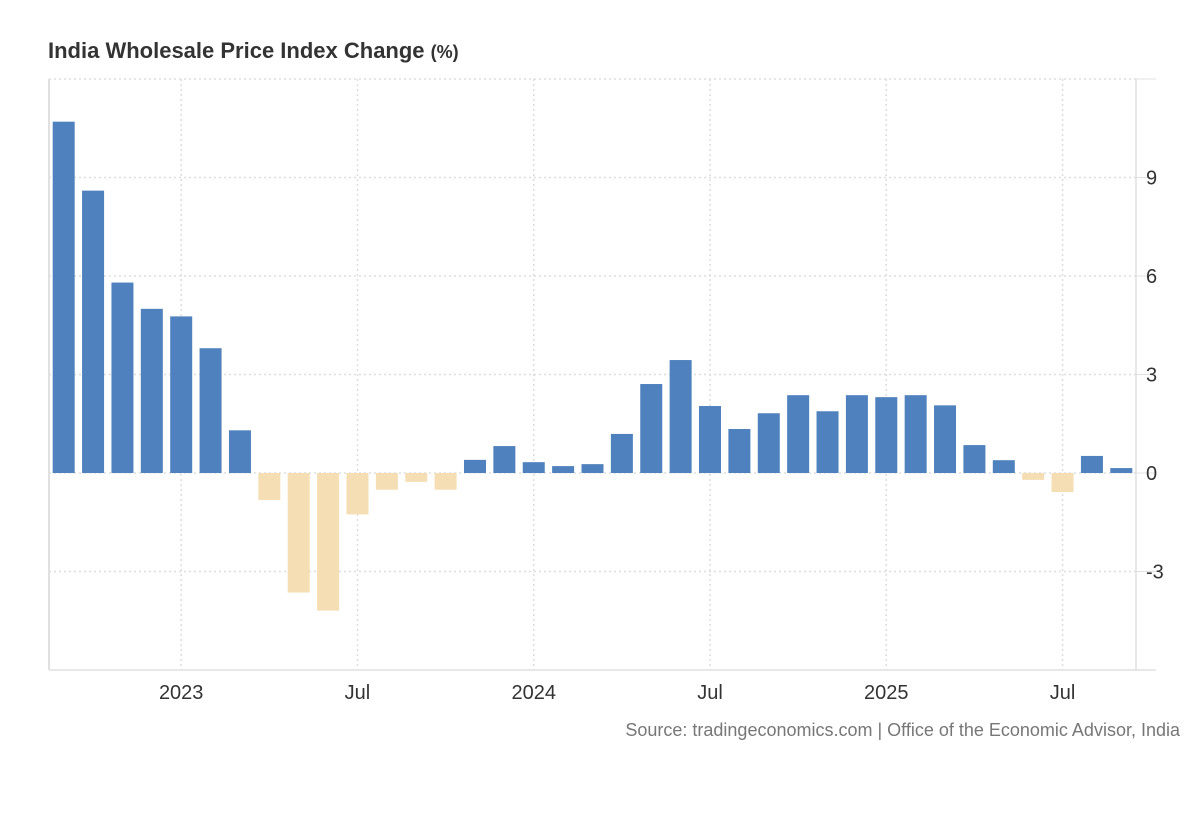  I want to click on y-tick-label: 6, so click(1151, 277).